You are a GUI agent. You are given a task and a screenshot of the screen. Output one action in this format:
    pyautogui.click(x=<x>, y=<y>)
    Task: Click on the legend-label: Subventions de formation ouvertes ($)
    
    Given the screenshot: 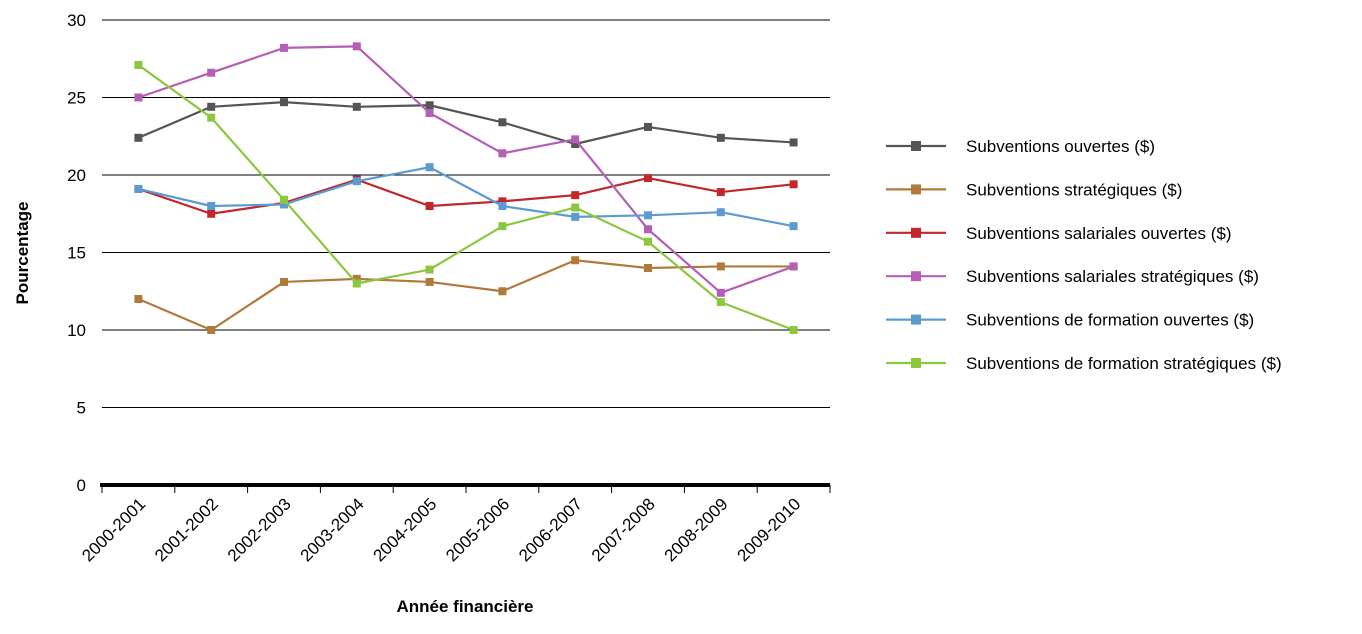 What is the action you would take?
    pyautogui.click(x=1110, y=320)
    